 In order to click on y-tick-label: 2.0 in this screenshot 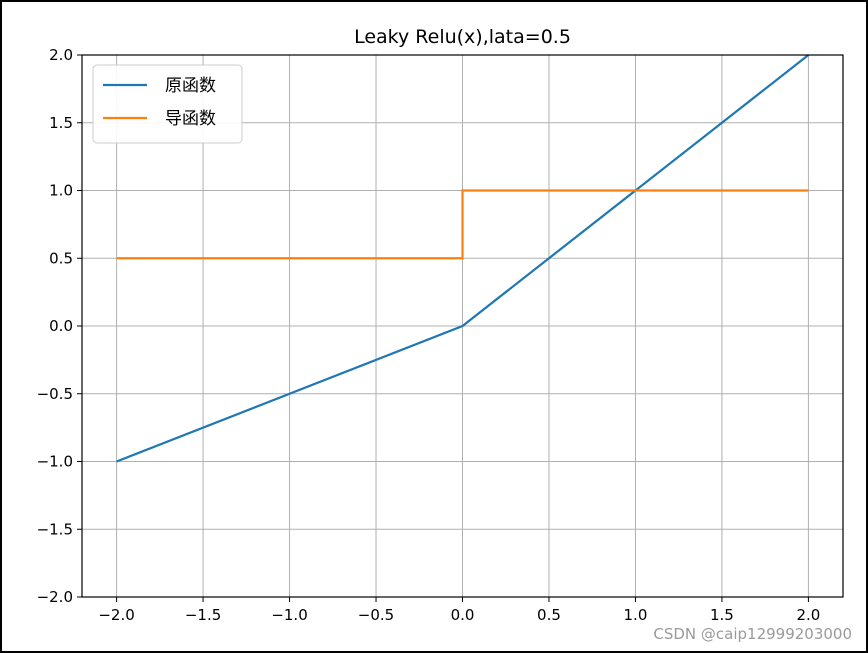, I will do `click(61, 55)`.